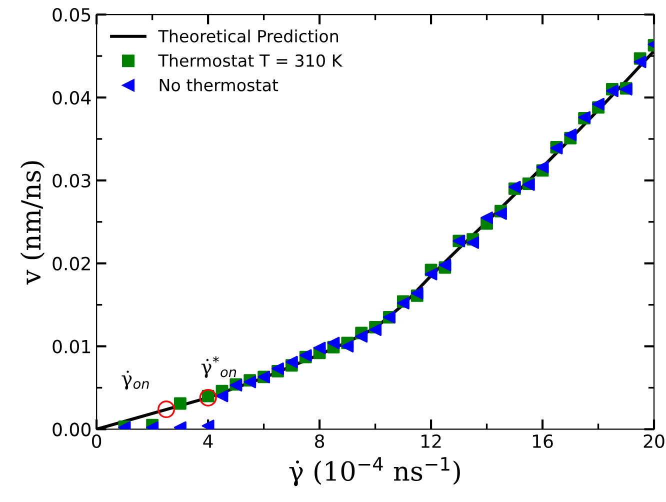  I want to click on legend-label: Theoretical Prediction, so click(248, 36).